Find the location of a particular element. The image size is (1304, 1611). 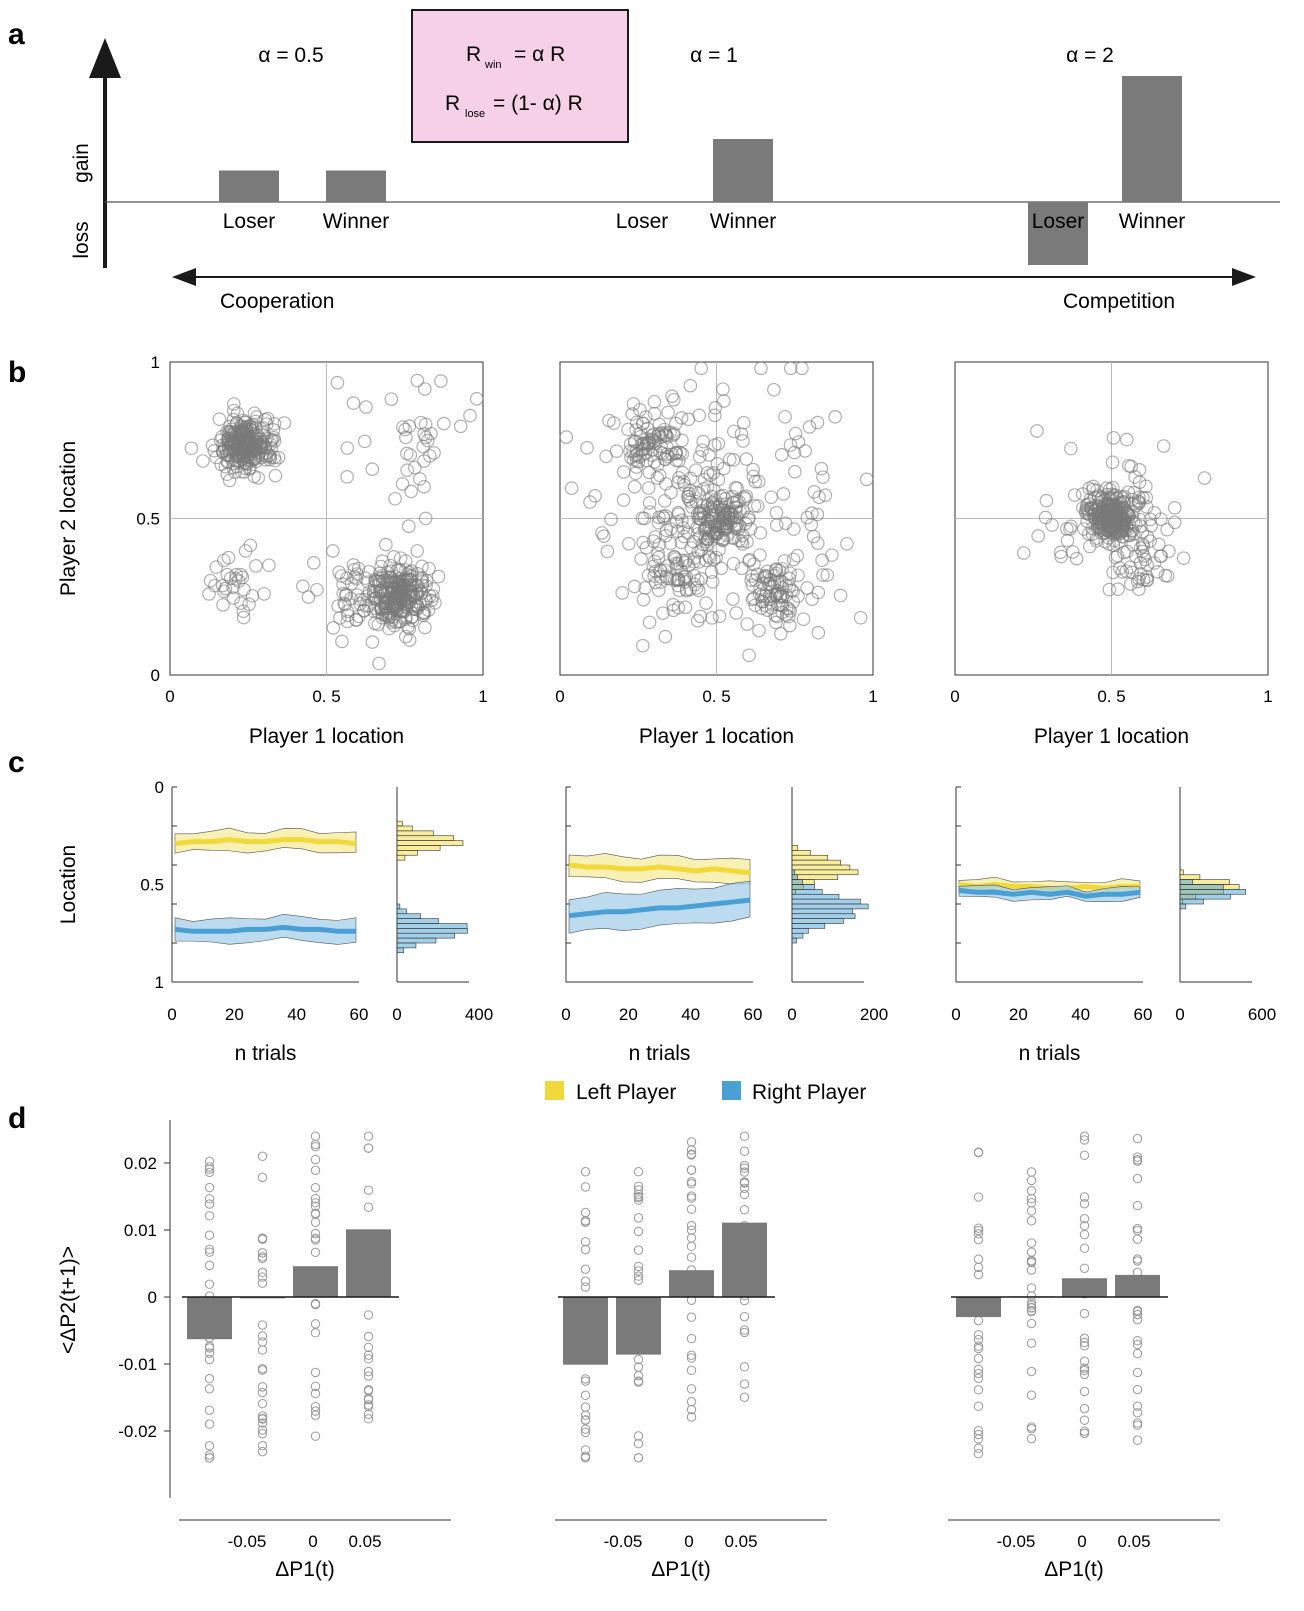

x-tick-label: 60 is located at coordinates (359, 1014).